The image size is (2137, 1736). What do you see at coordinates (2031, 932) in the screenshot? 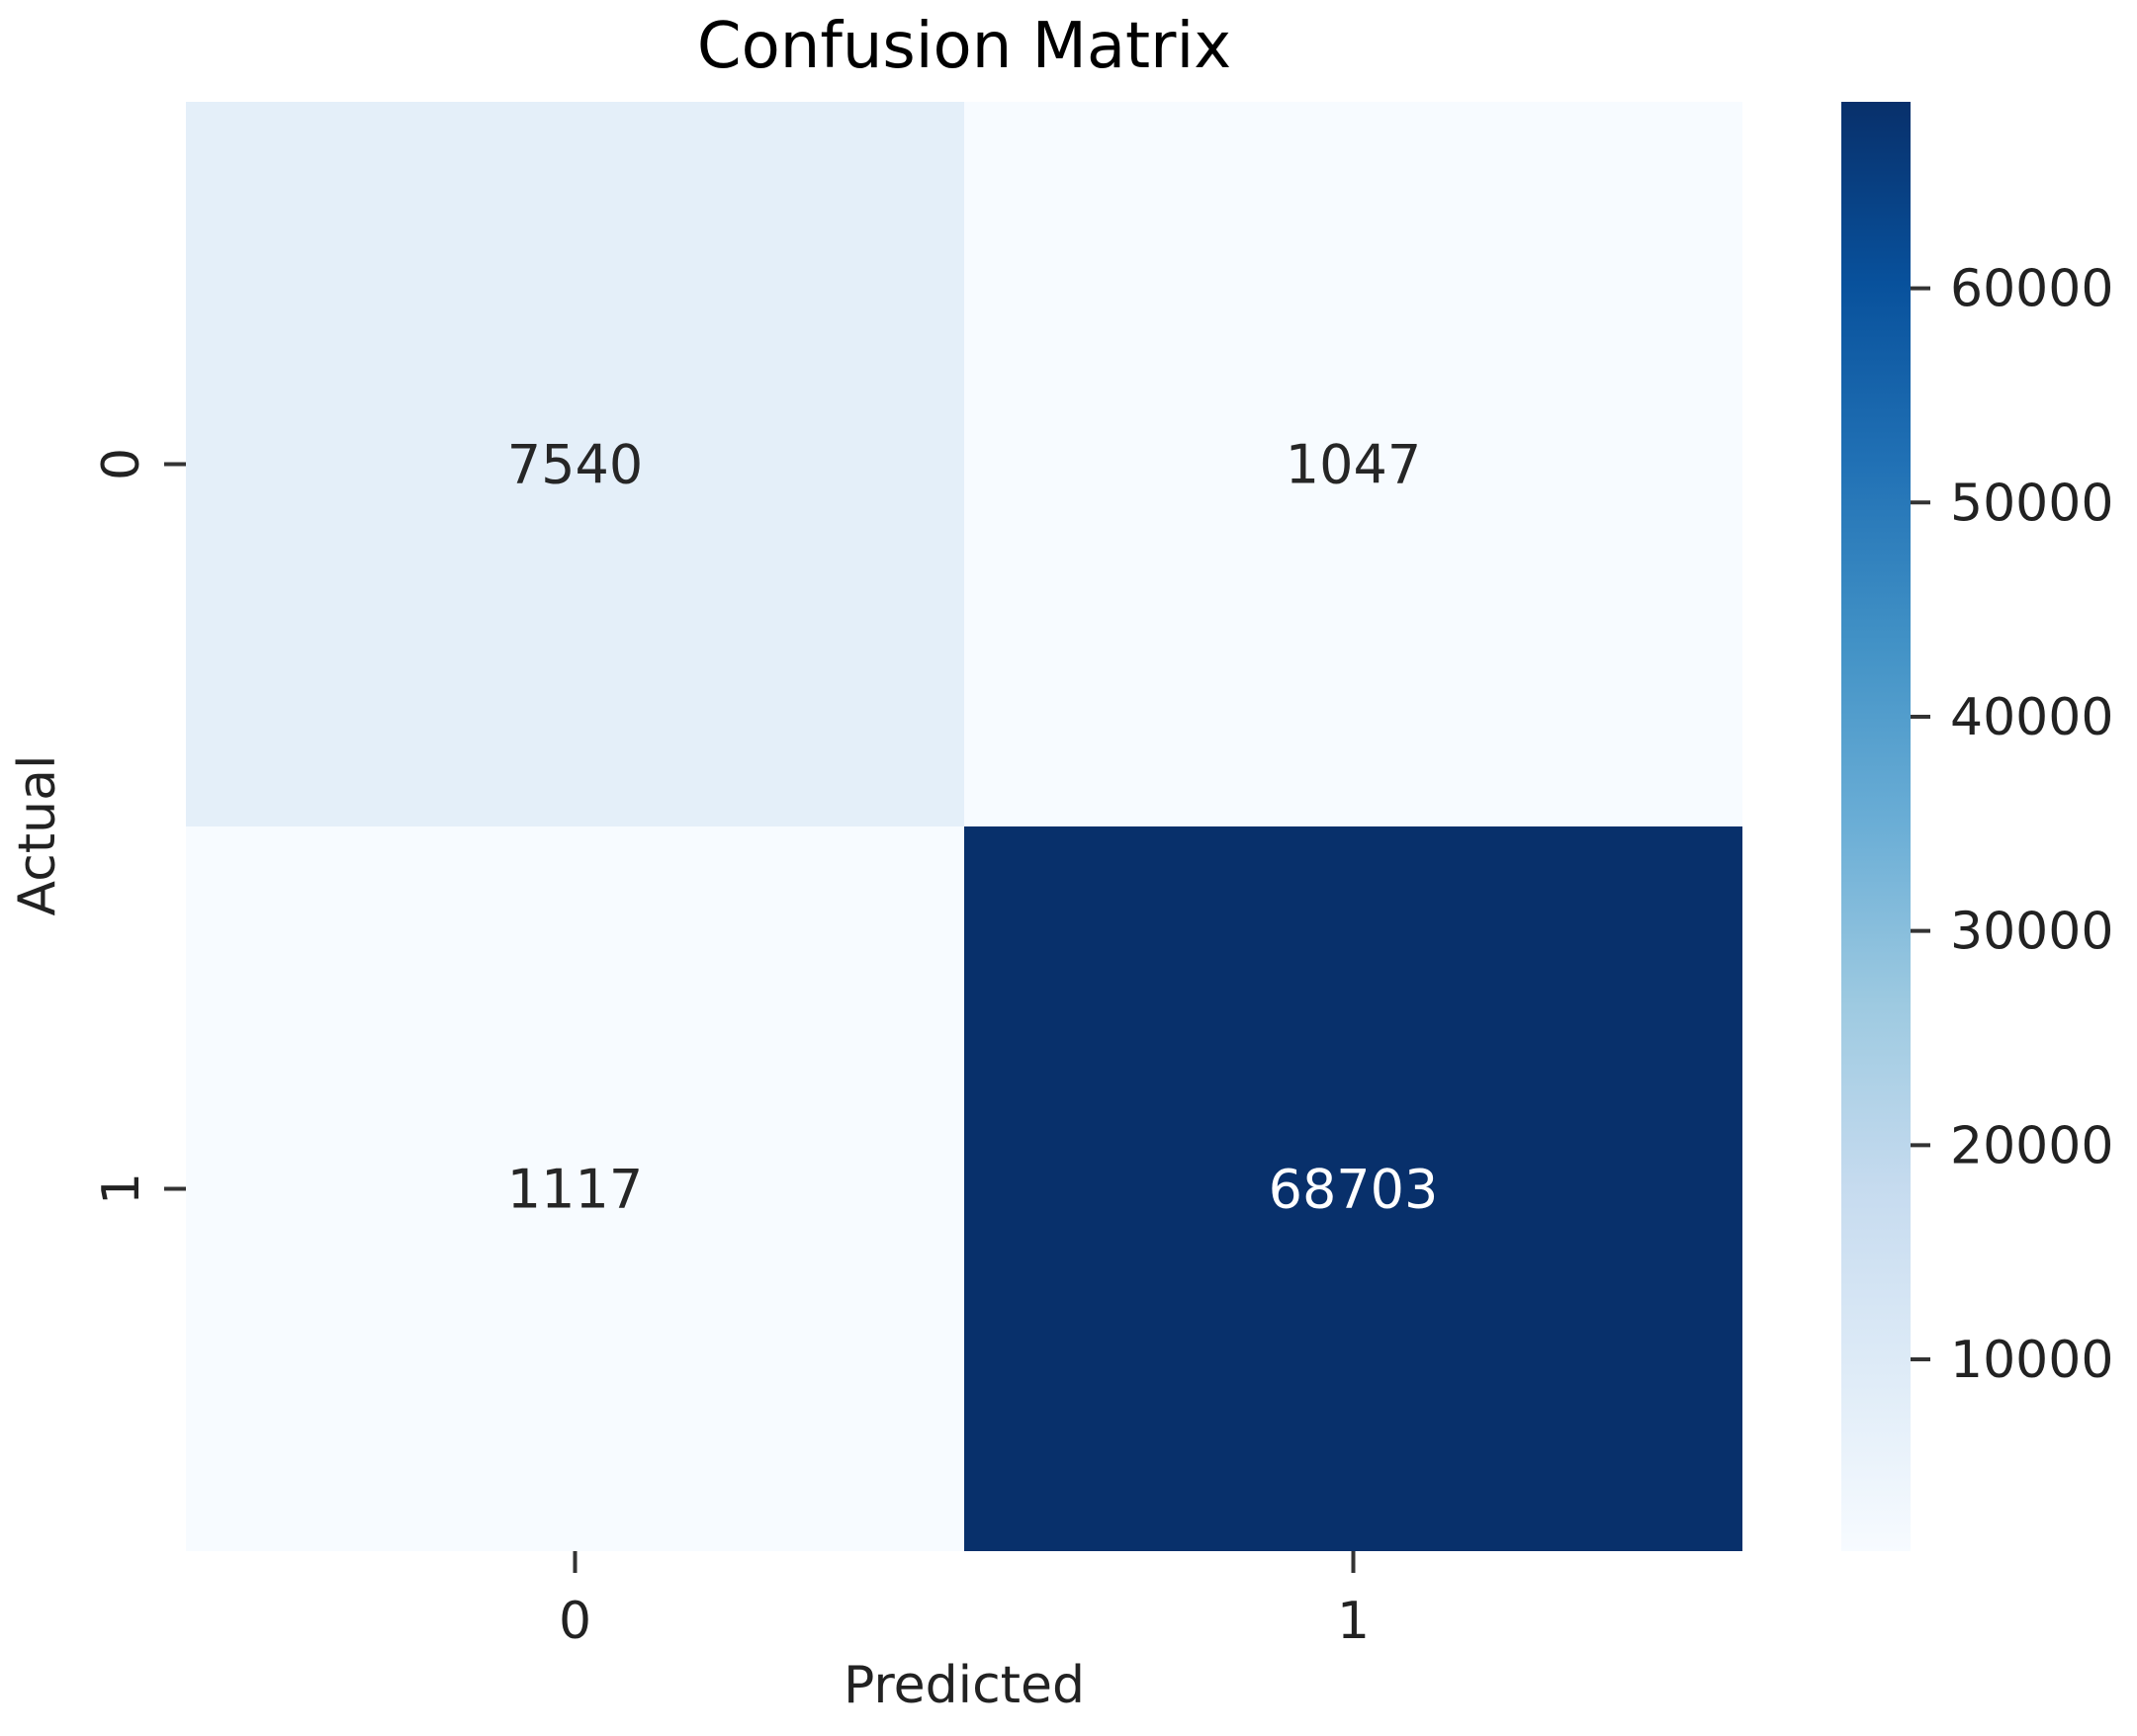
I see `colorbar-tick-label-2: 30000` at bounding box center [2031, 932].